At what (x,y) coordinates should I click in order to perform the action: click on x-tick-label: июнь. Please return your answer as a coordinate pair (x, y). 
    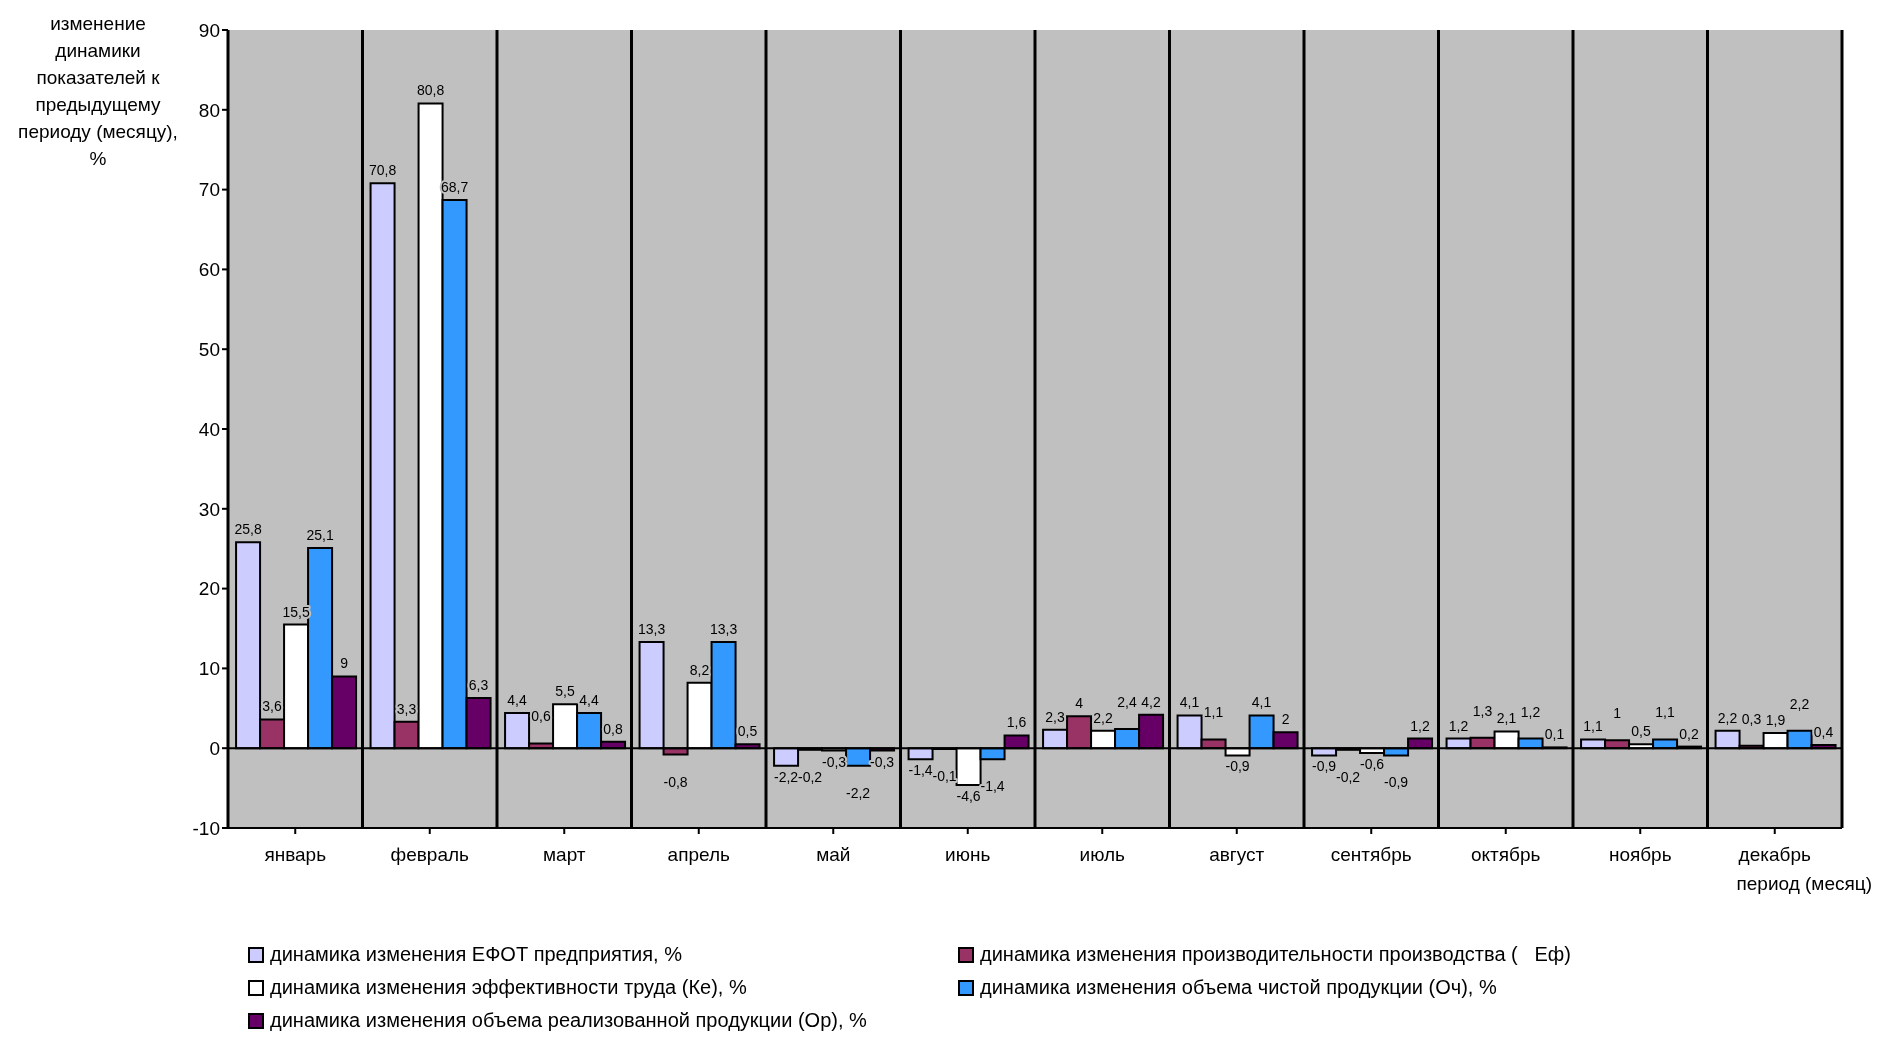
    Looking at the image, I should click on (968, 855).